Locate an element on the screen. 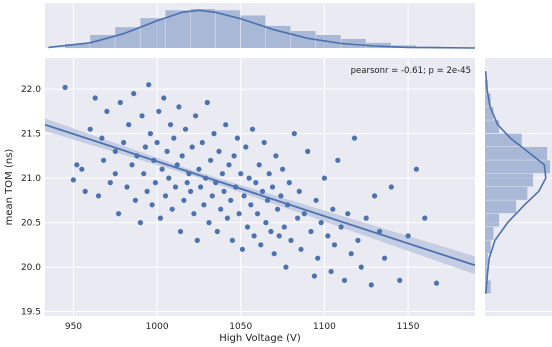 This screenshot has height=347, width=552. x-tick-label: 1100 is located at coordinates (324, 327).